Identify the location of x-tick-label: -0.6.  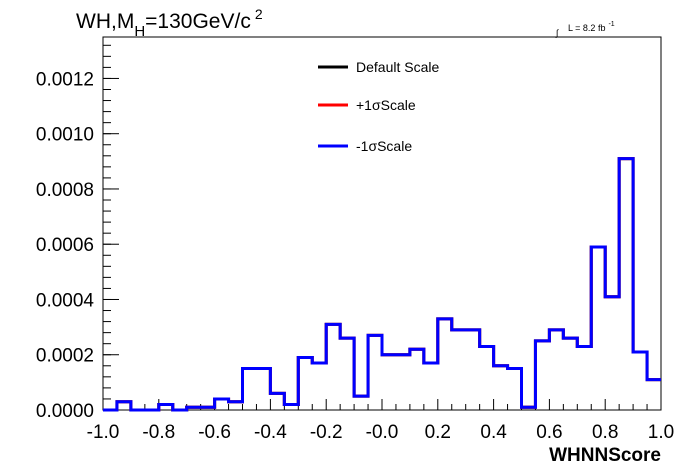
(214, 432).